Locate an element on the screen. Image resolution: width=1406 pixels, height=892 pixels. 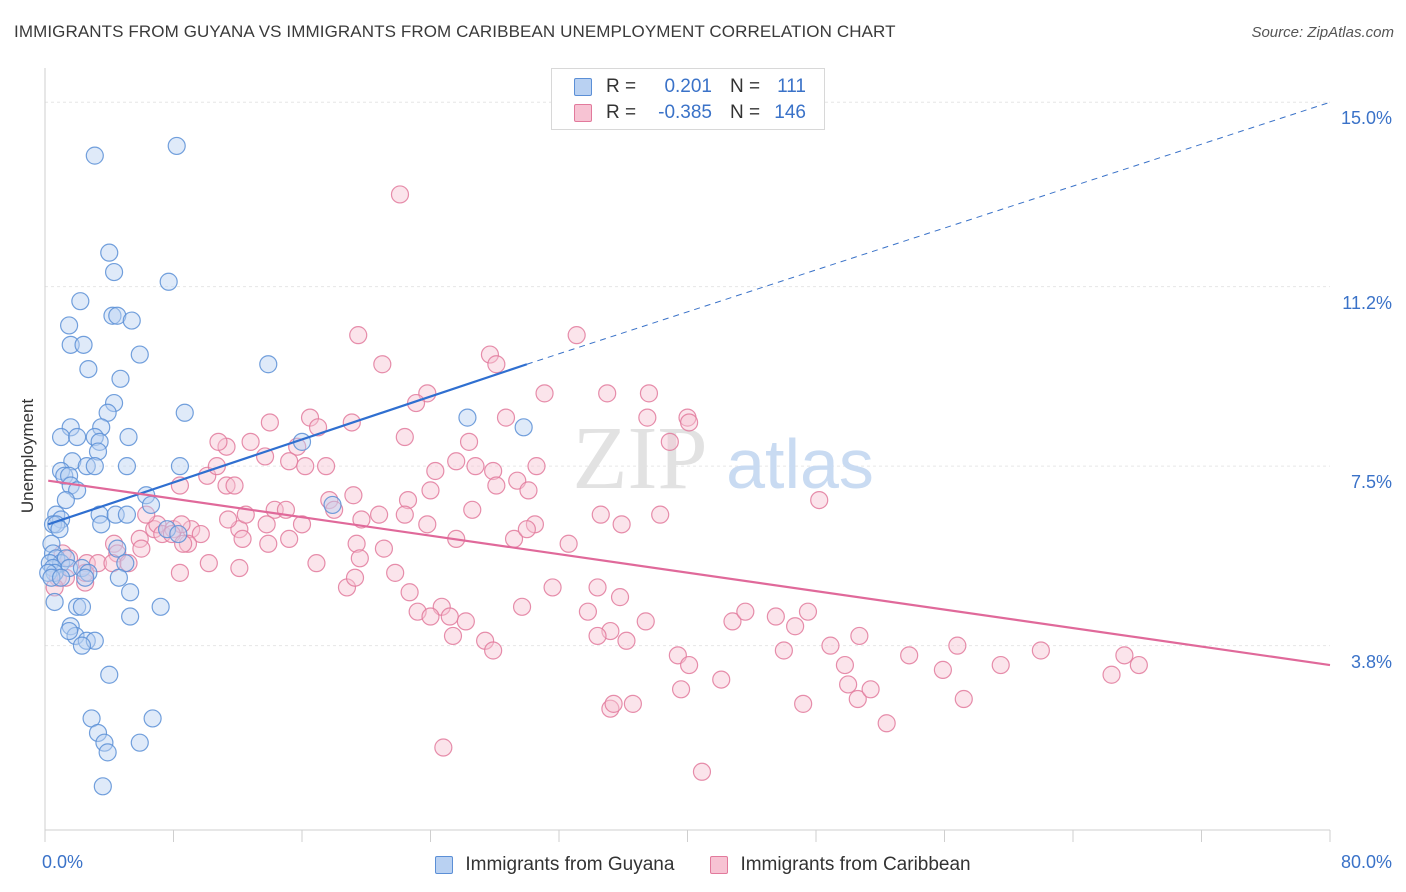
legend-n-value-caribbean: 146 is located at coordinates (790, 112).